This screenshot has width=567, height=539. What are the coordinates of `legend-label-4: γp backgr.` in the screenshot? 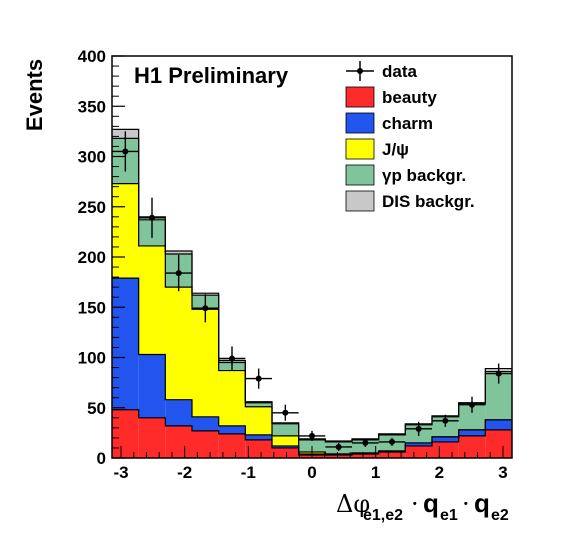 It's located at (424, 175).